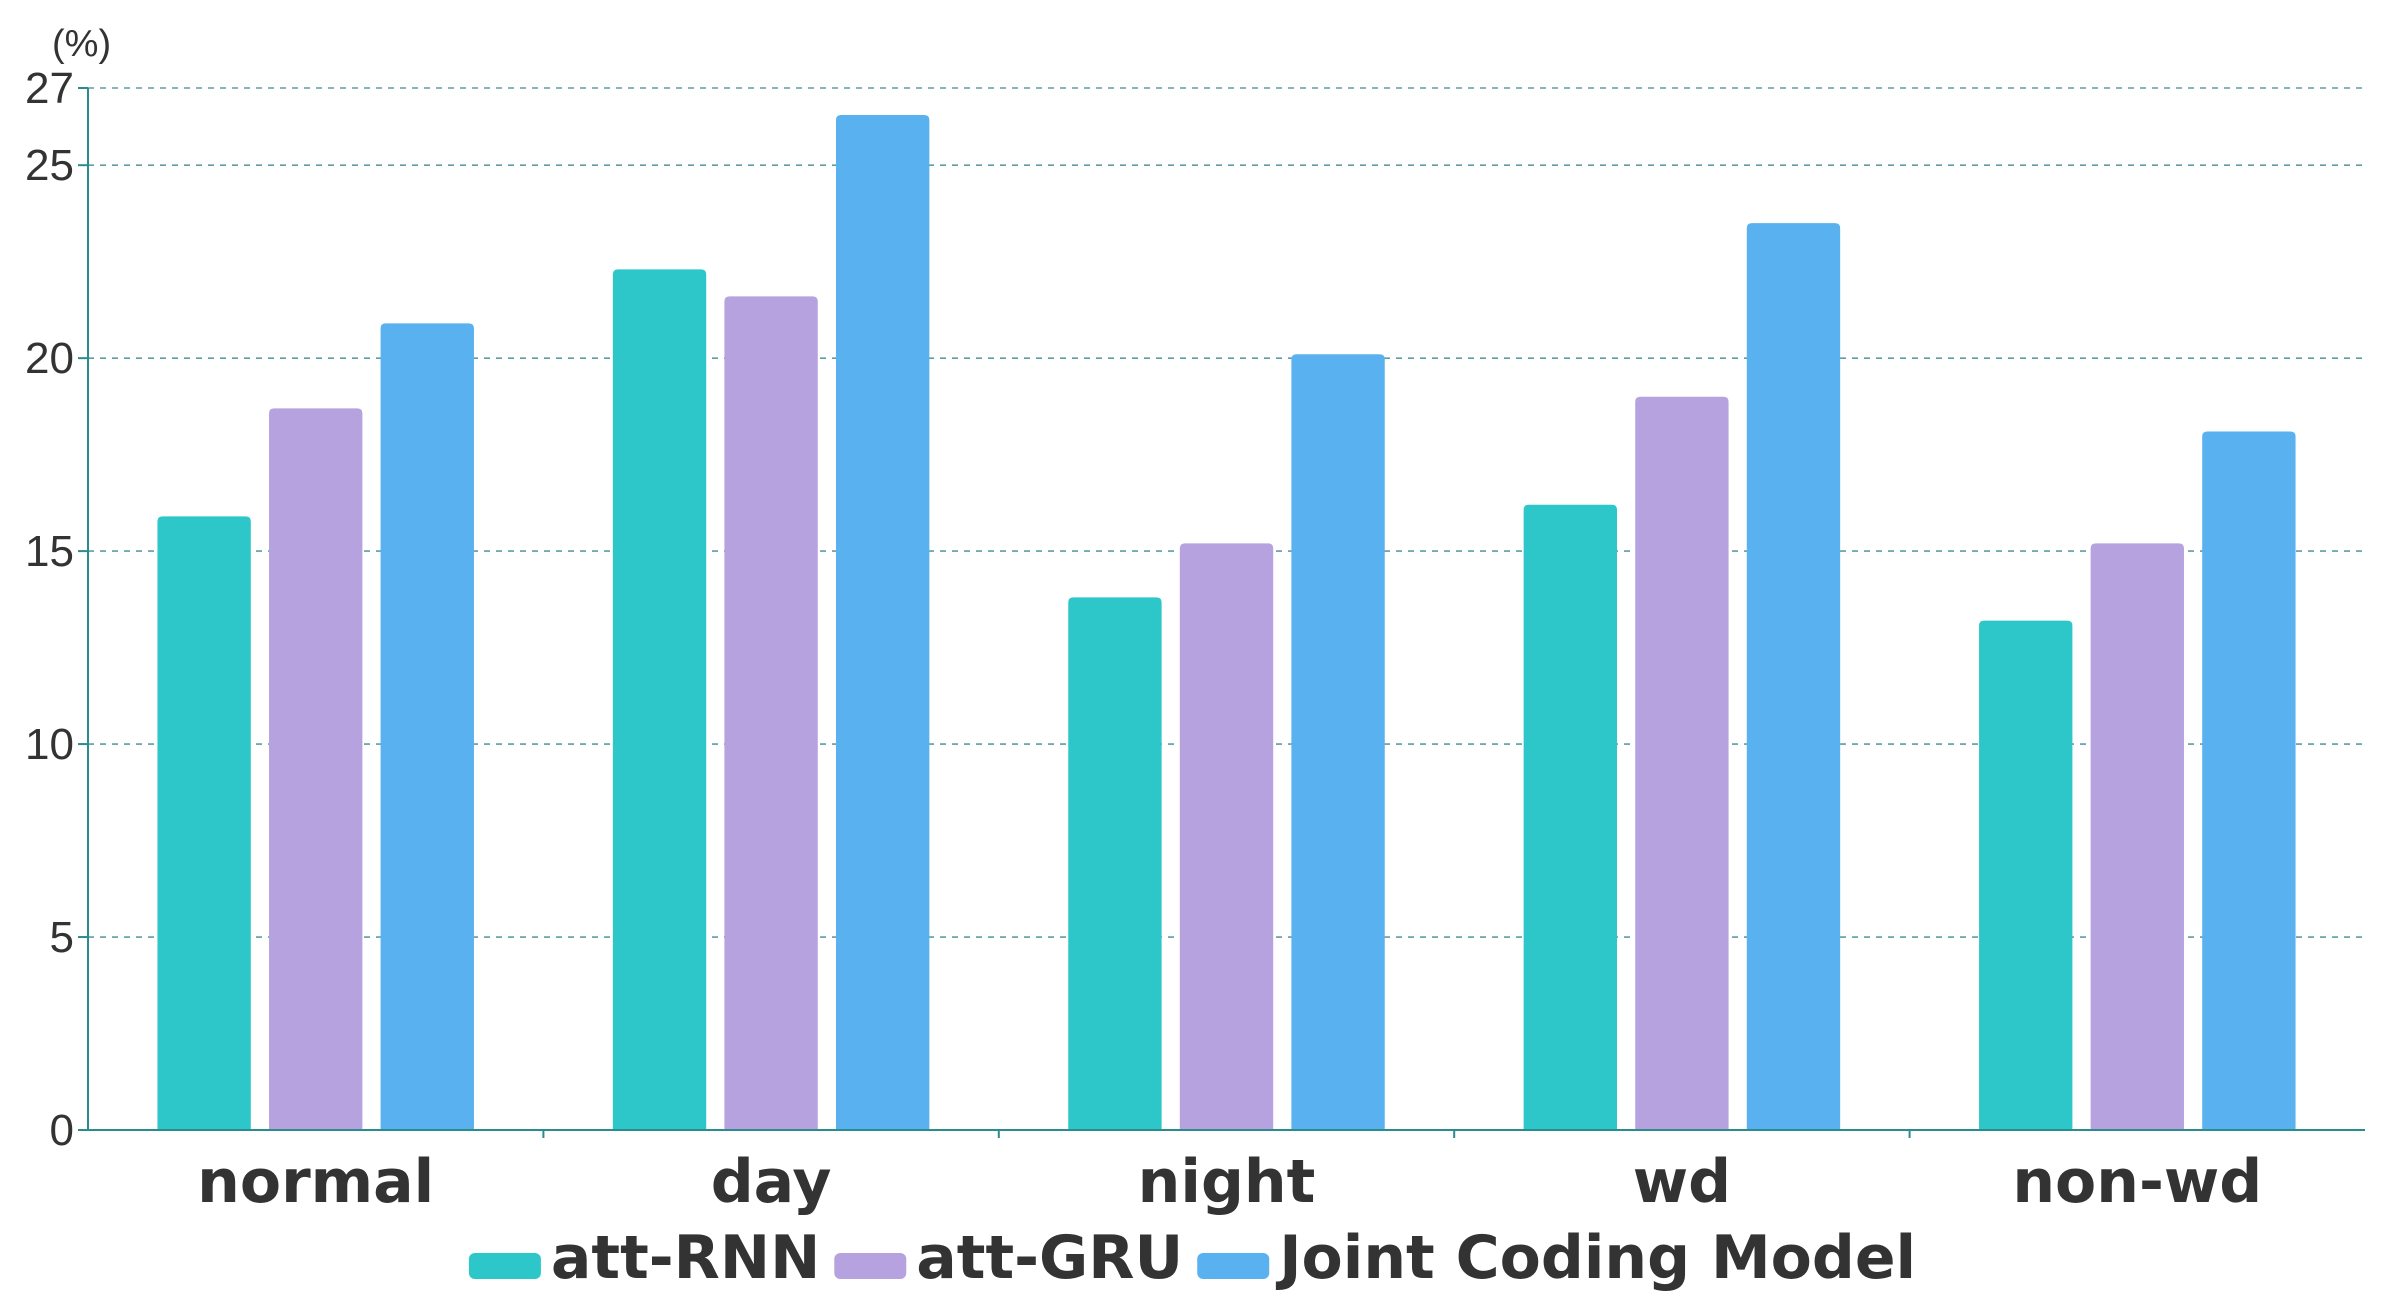 This screenshot has width=2385, height=1303. What do you see at coordinates (1115, 863) in the screenshot?
I see `bar-att-rnn-night` at bounding box center [1115, 863].